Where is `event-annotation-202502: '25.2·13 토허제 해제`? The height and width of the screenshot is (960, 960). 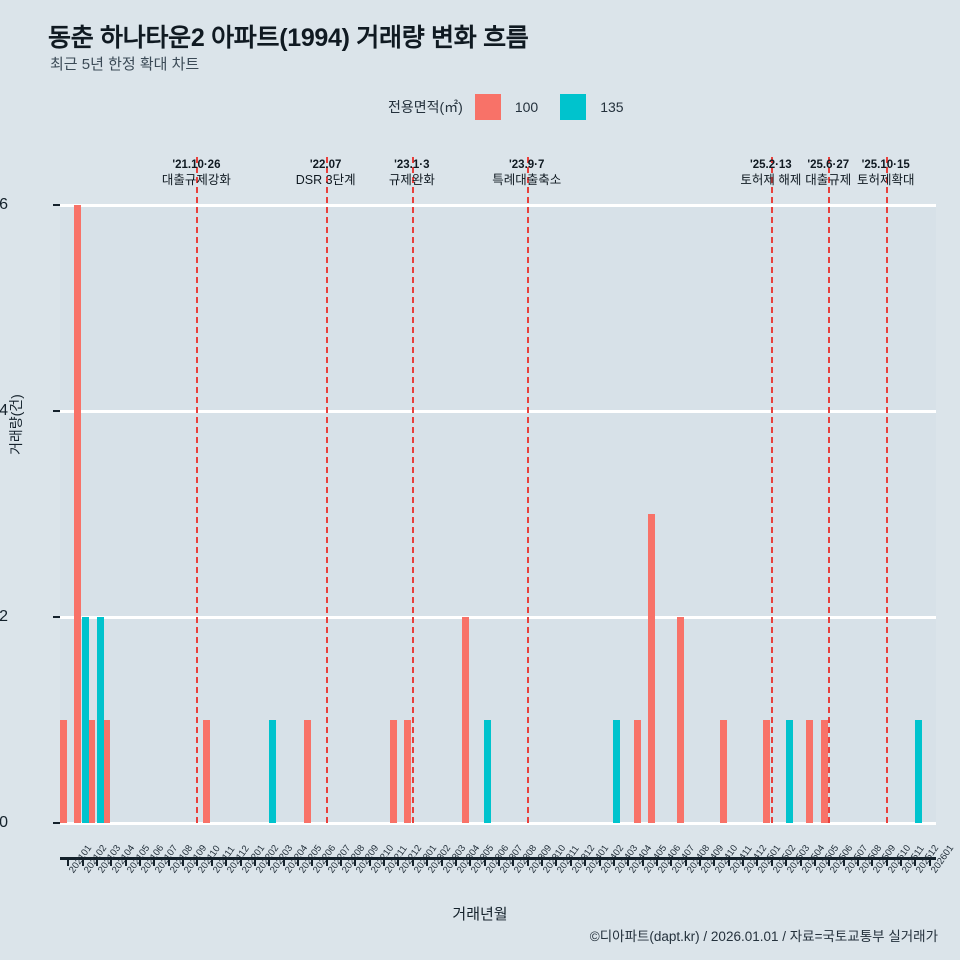
event-annotation-202502: '25.2·13 토허제 해제 is located at coordinates (771, 173).